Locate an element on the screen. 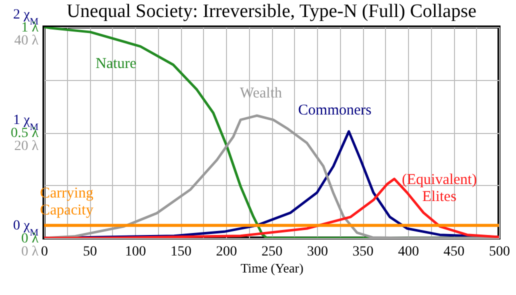  x-tick-label: 350 is located at coordinates (363, 252).